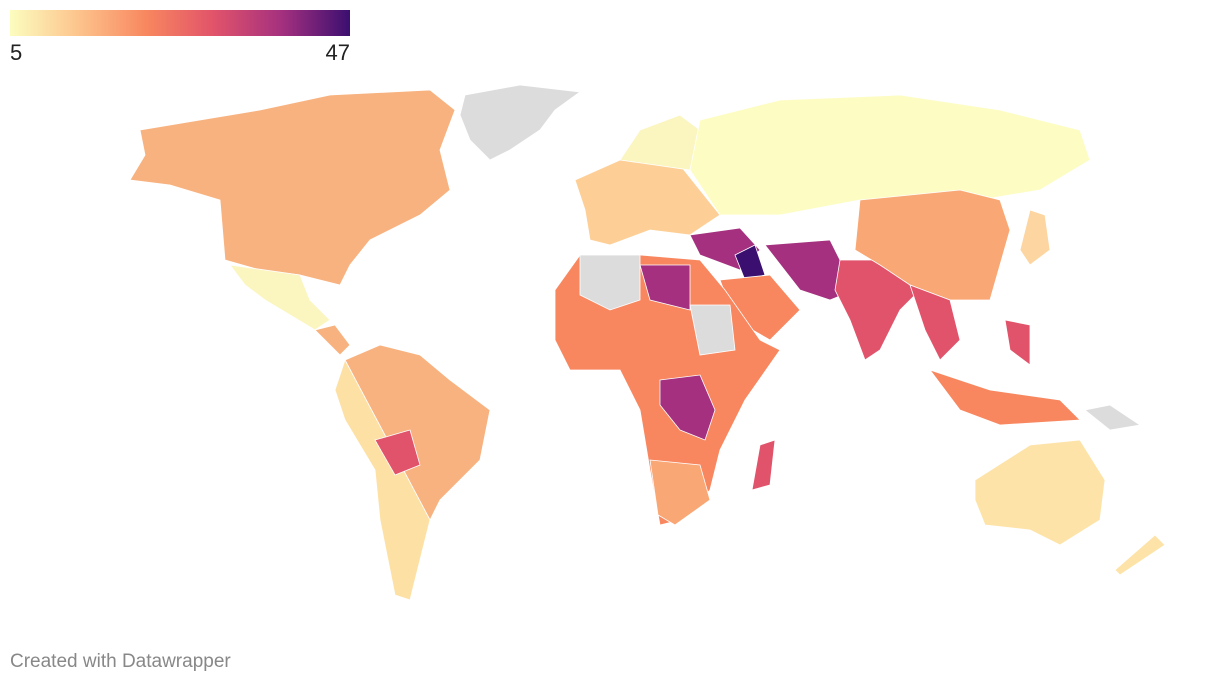 This screenshot has height=684, width=1220. What do you see at coordinates (338, 52) in the screenshot?
I see `legend-max-label: 47` at bounding box center [338, 52].